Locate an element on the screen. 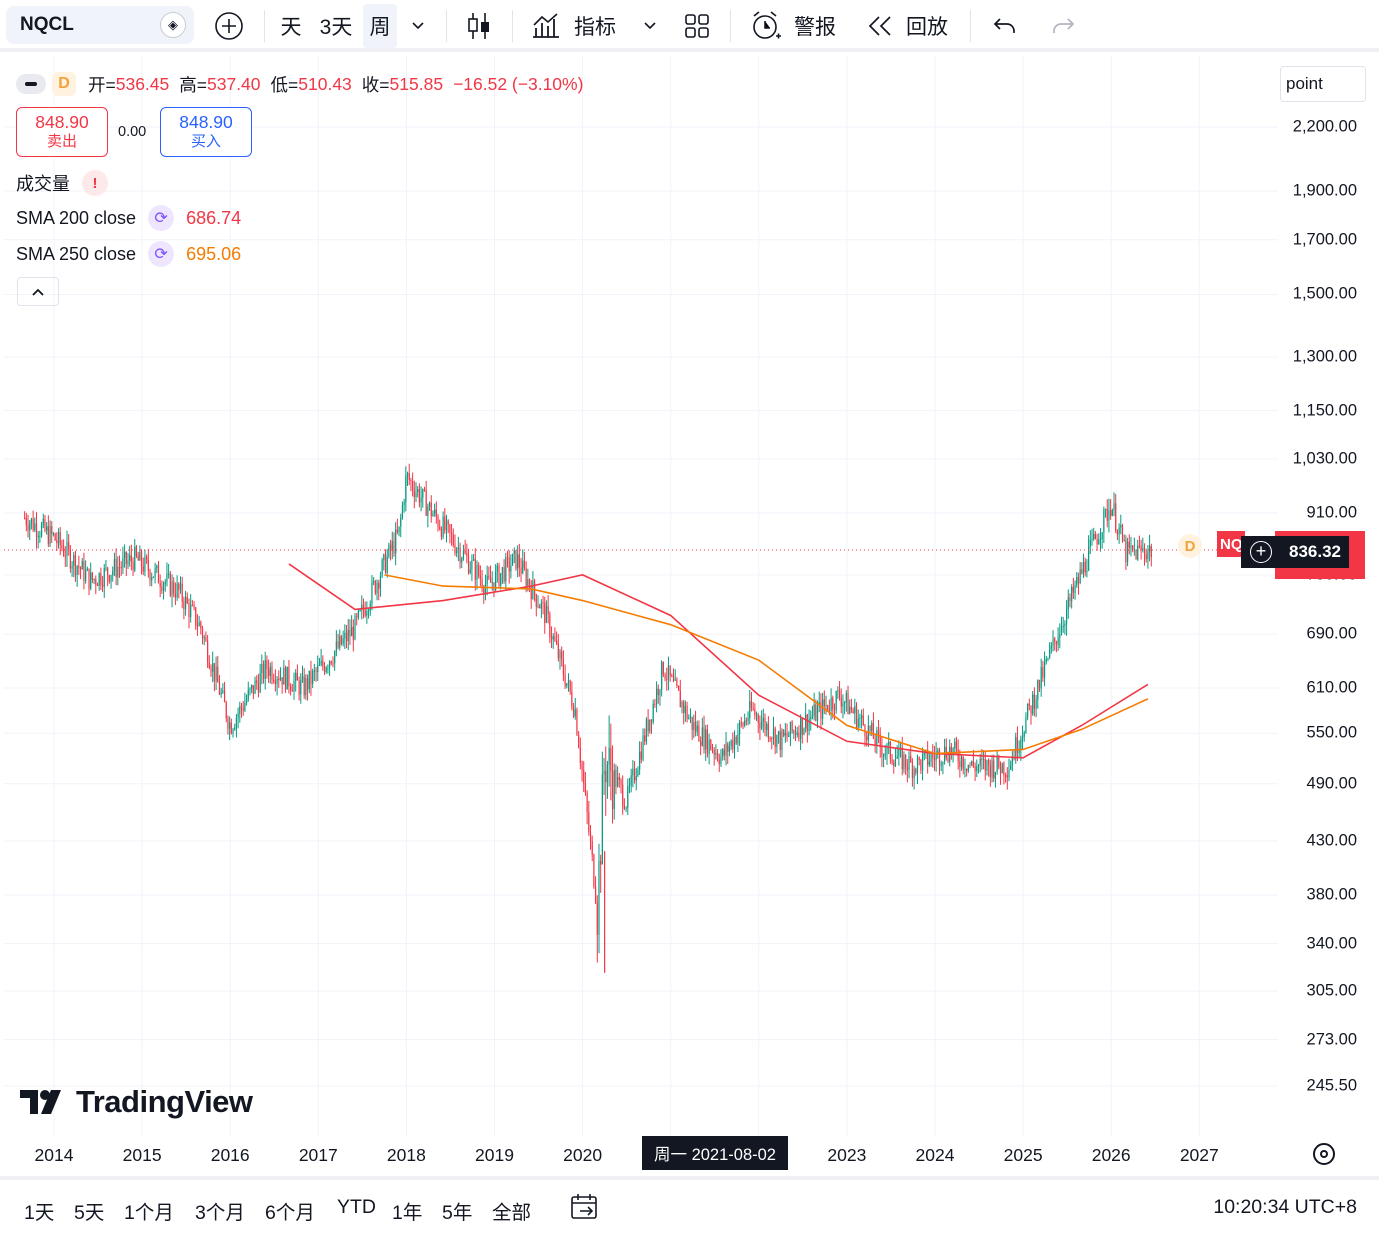 This screenshot has height=1236, width=1379. interval-dropdown is located at coordinates (418, 26).